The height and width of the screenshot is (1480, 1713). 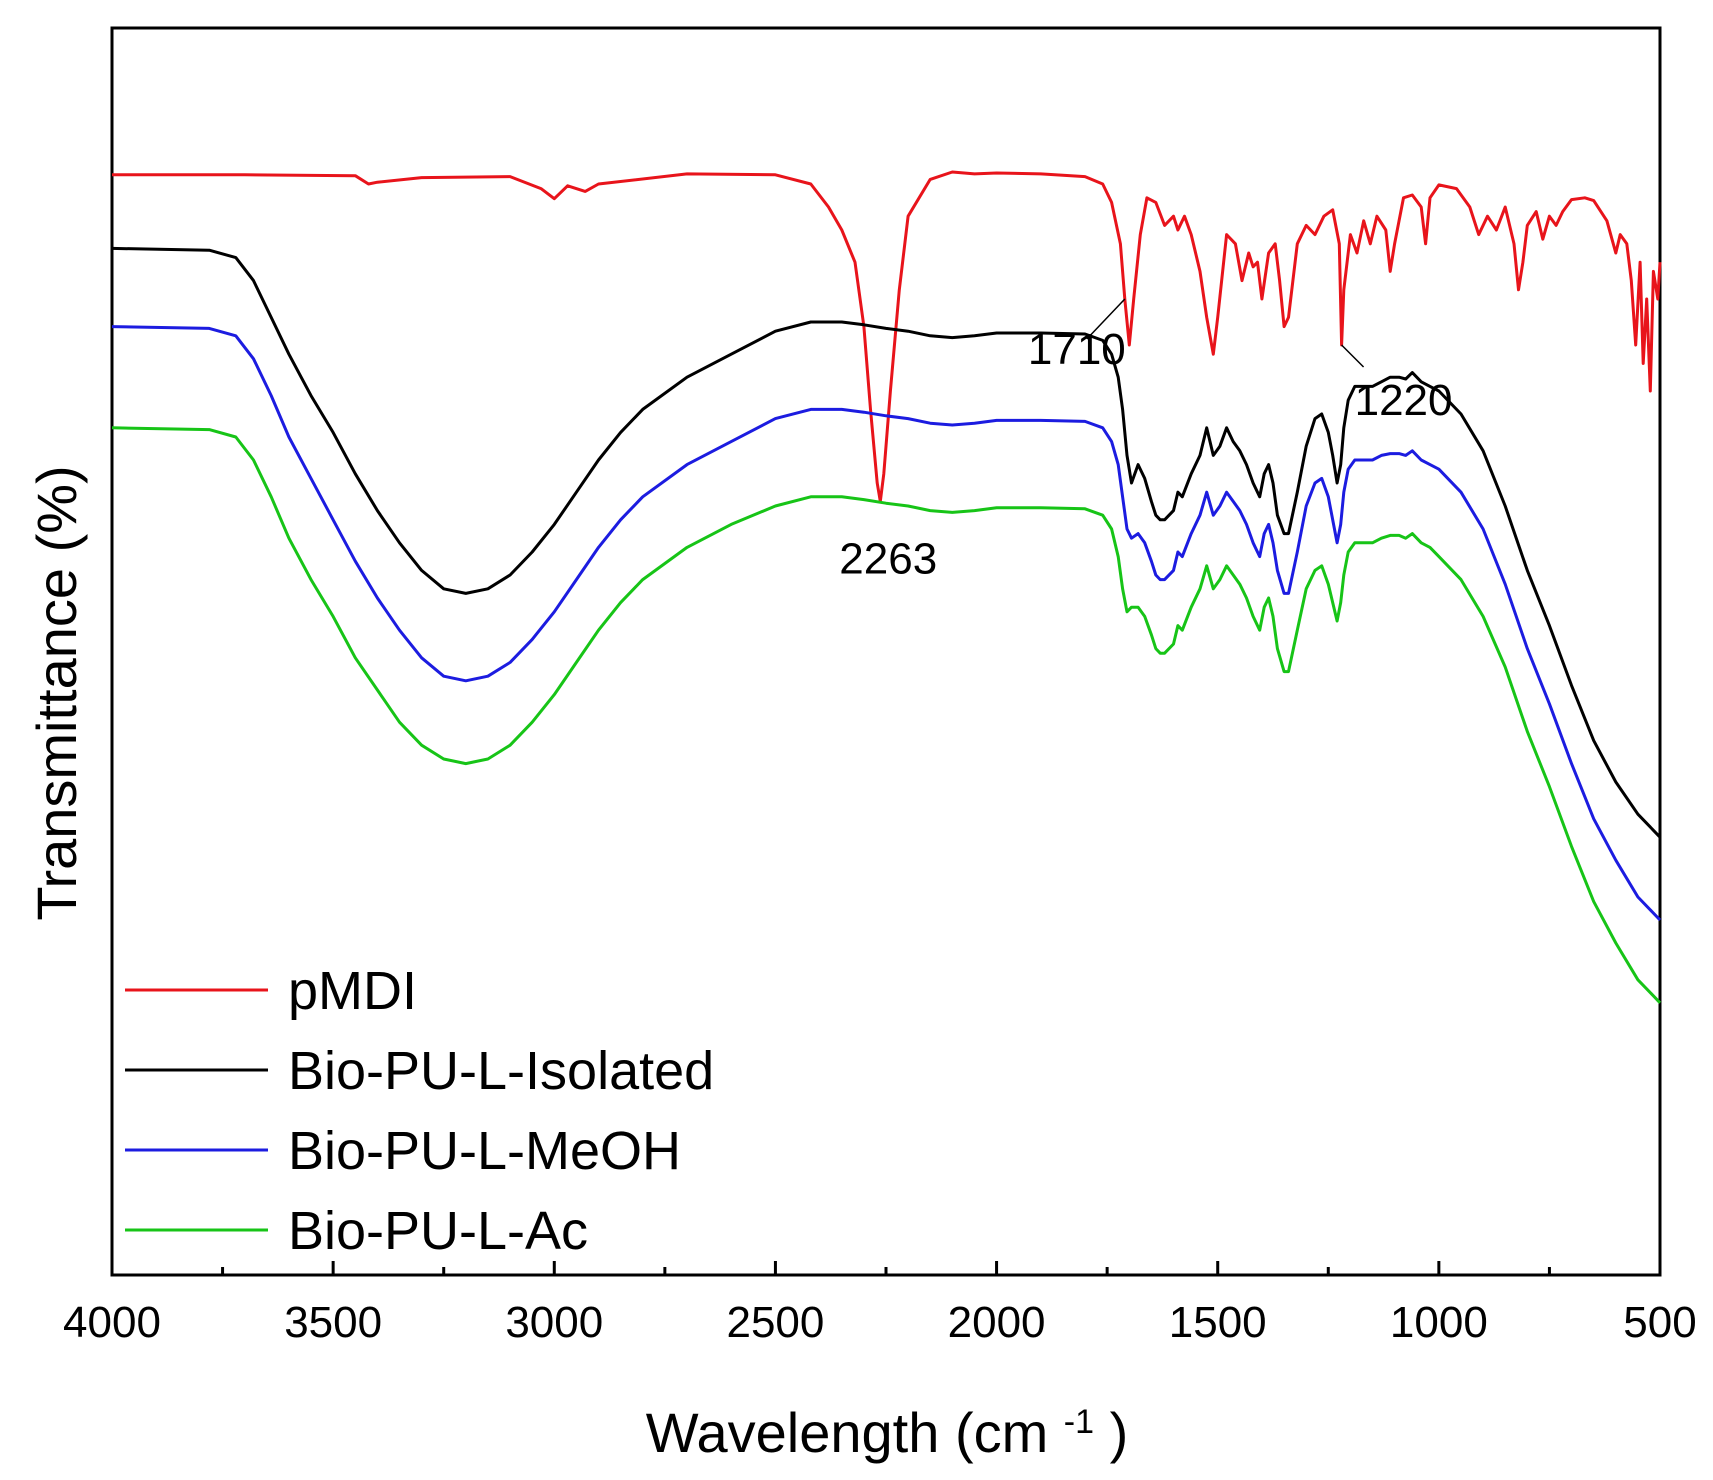 What do you see at coordinates (888, 558) in the screenshot?
I see `peak-label: 2263` at bounding box center [888, 558].